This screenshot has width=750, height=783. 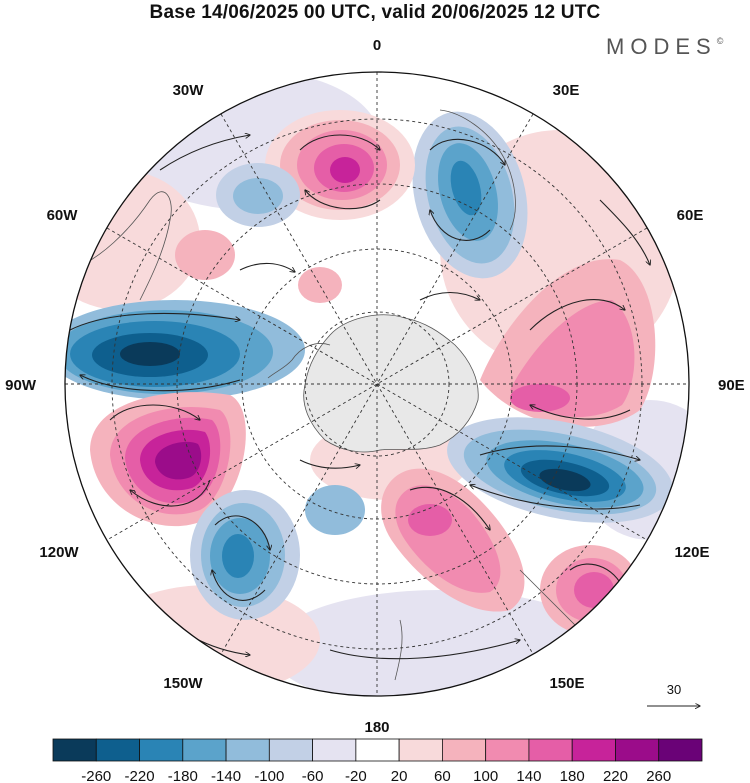 What do you see at coordinates (59, 552) in the screenshot?
I see `lon-label-120w: 120W` at bounding box center [59, 552].